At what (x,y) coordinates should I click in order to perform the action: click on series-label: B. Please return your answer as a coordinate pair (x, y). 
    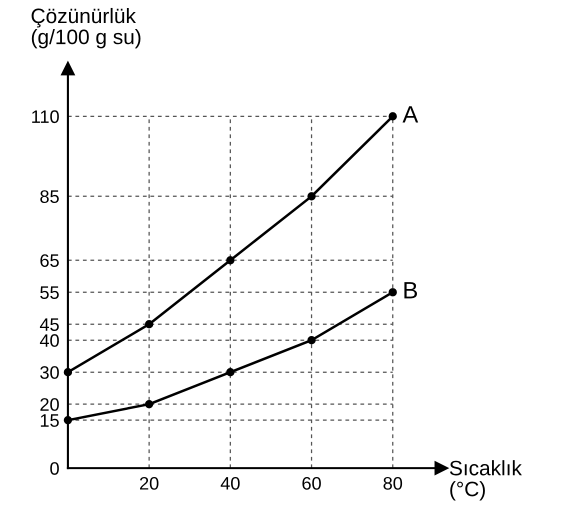
    Looking at the image, I should click on (410, 290).